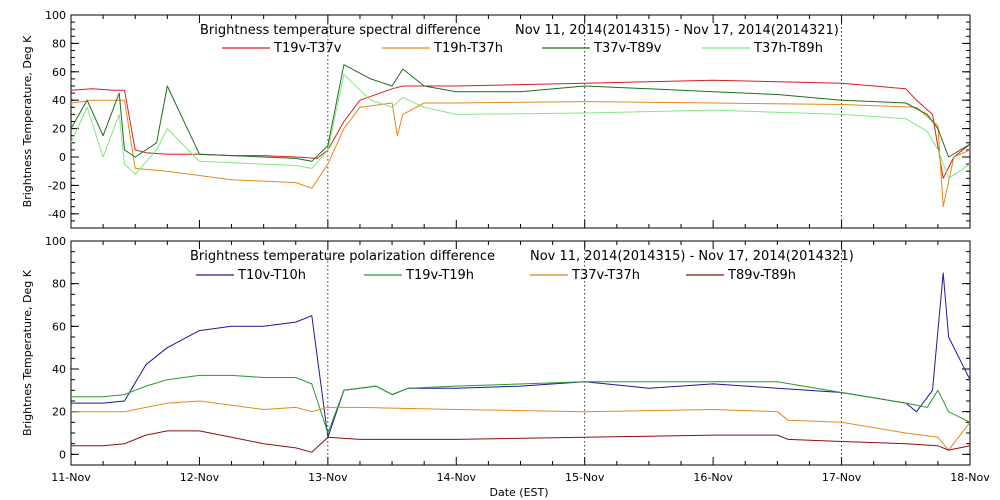 This screenshot has height=500, width=1000. Describe the element at coordinates (57, 214) in the screenshot. I see `y-tick-label: -40` at that location.